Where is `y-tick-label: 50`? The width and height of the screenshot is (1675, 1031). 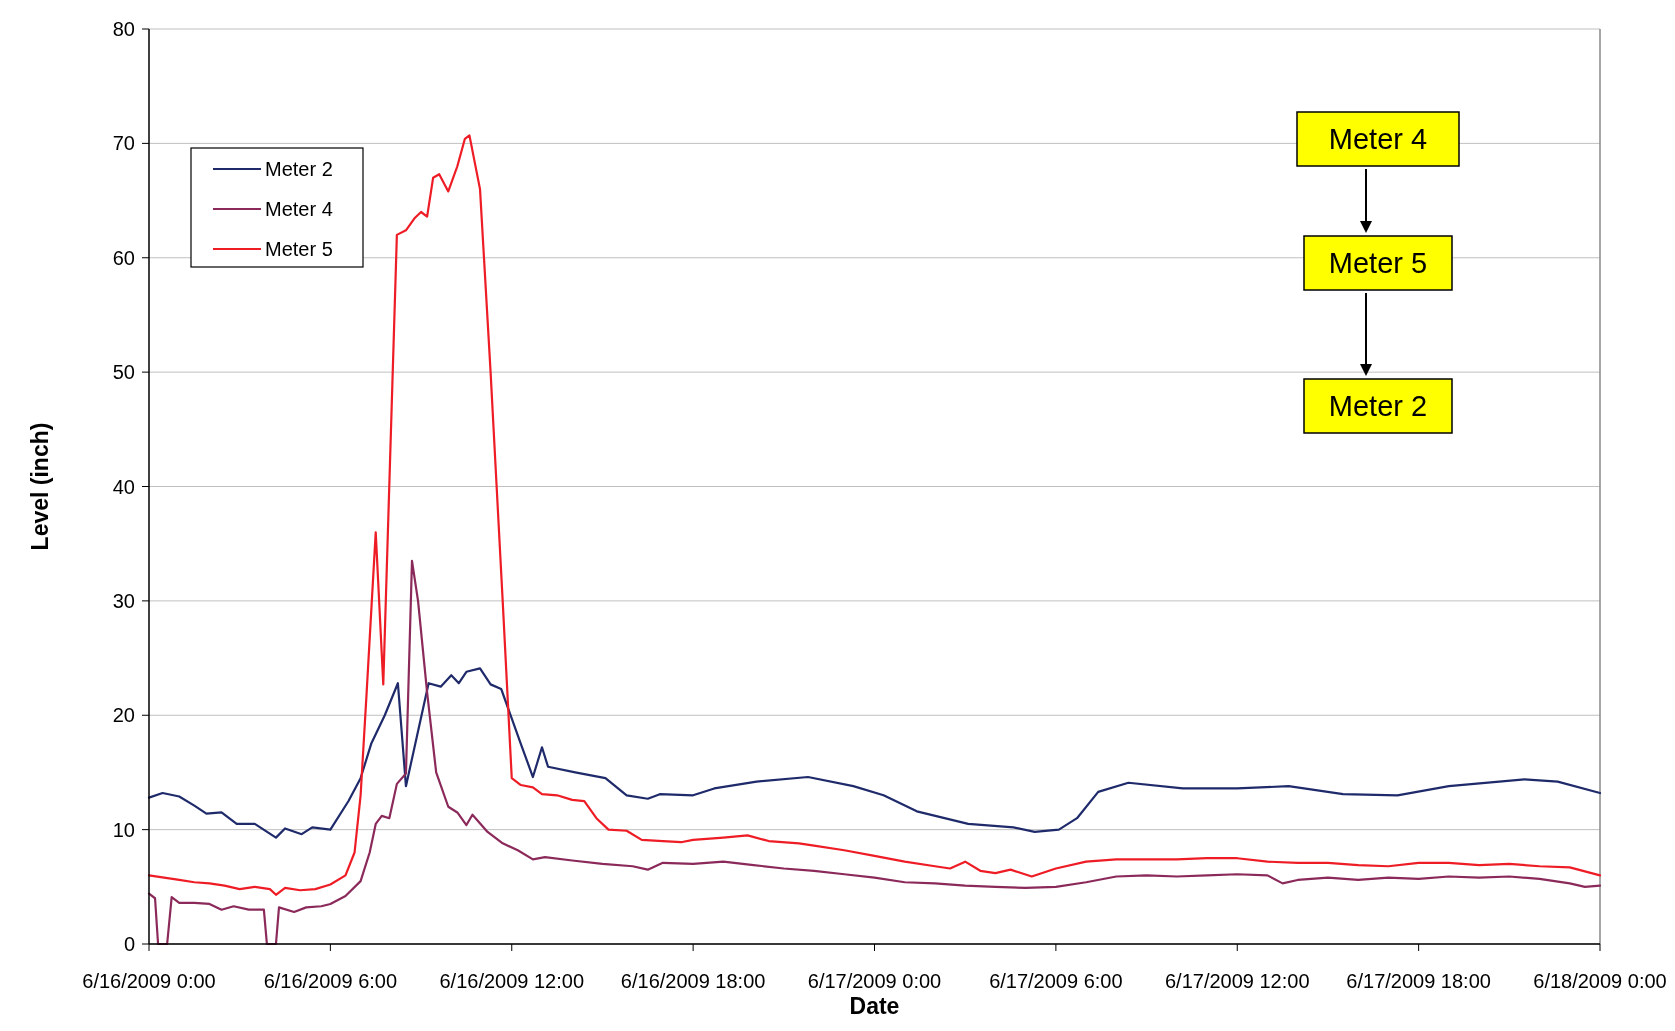 y-tick-label: 50 is located at coordinates (123, 372).